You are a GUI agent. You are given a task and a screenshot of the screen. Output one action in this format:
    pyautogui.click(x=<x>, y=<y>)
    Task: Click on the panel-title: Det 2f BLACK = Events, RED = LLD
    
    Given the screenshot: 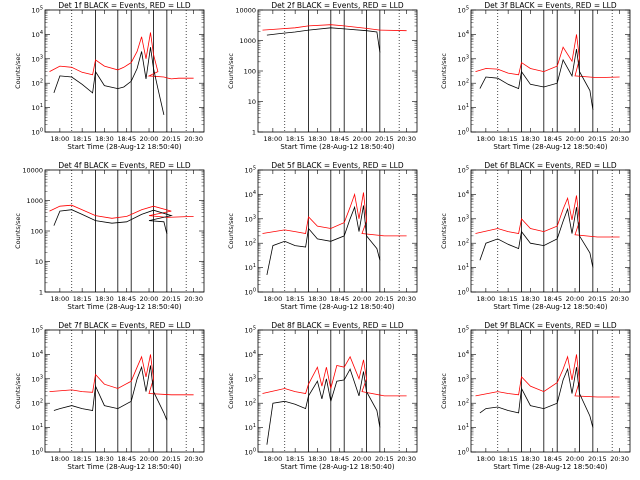 What is the action you would take?
    pyautogui.click(x=337, y=5)
    